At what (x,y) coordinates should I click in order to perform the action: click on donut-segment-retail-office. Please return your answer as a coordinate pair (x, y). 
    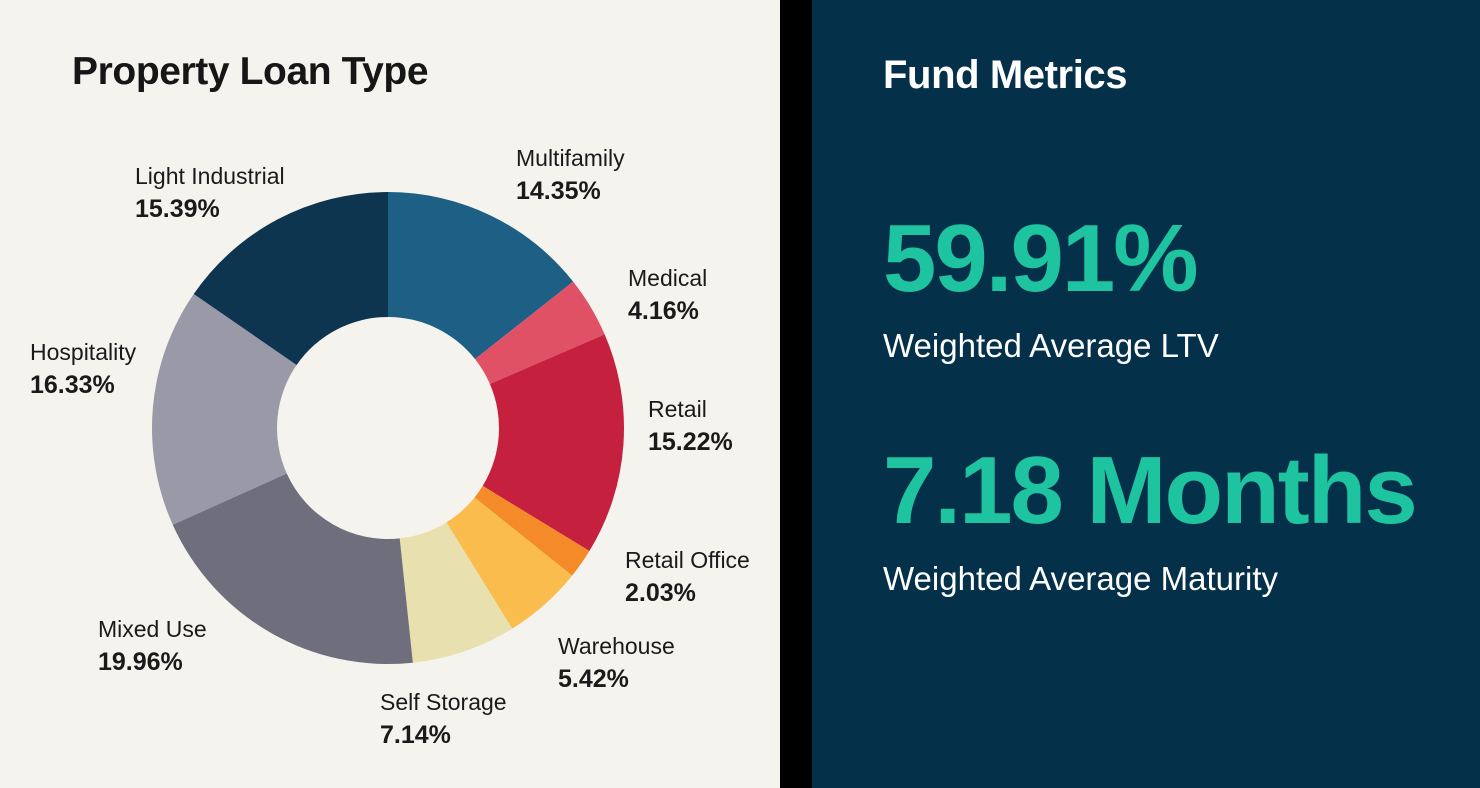
    Looking at the image, I should click on (532, 530).